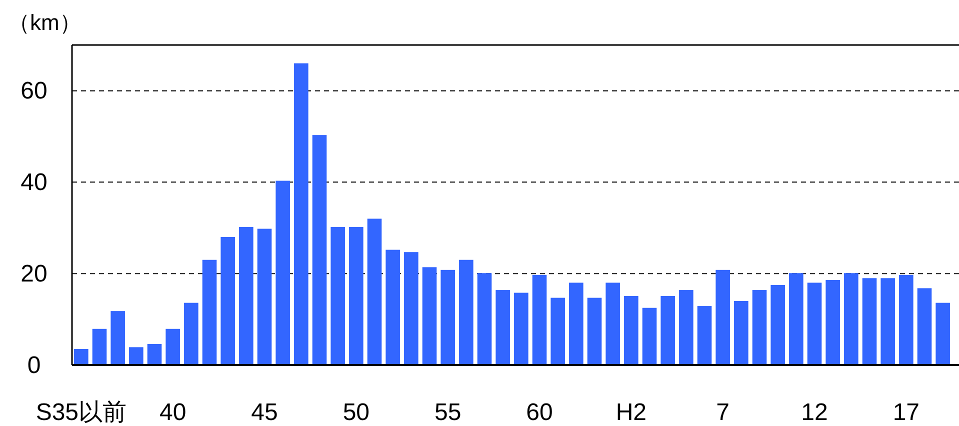 This screenshot has height=426, width=959. I want to click on y-tick-label: 0, so click(34, 365).